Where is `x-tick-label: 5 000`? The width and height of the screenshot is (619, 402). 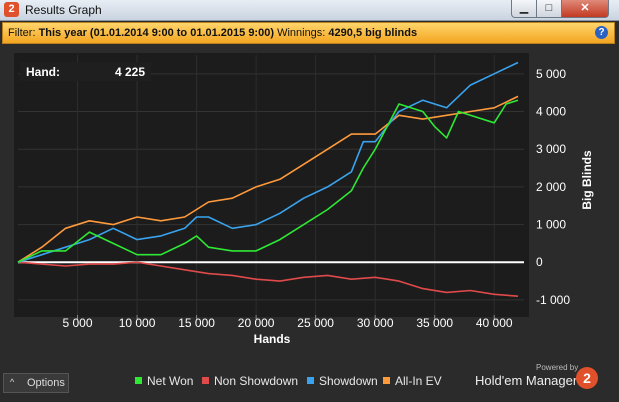 x-tick-label: 5 000 is located at coordinates (78, 323).